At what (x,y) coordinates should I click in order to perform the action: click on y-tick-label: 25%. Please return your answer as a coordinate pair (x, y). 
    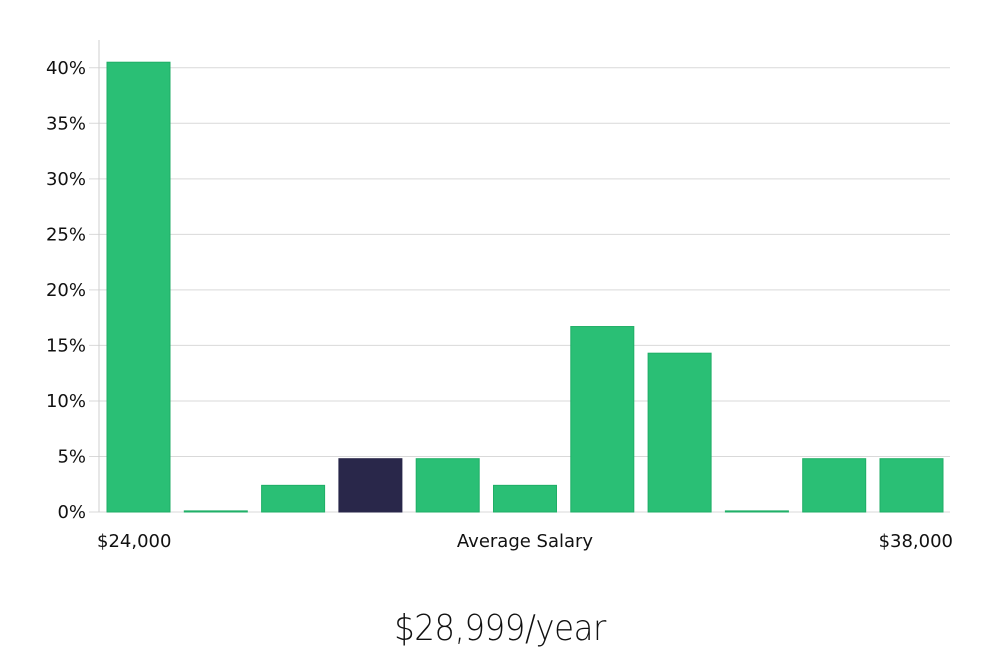
    Looking at the image, I should click on (66, 234).